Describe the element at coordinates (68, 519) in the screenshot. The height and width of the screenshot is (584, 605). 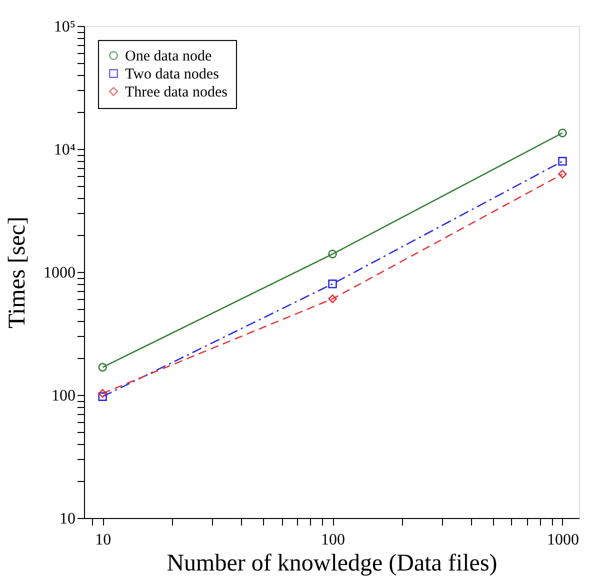
I see `y-tick-label: 10` at that location.